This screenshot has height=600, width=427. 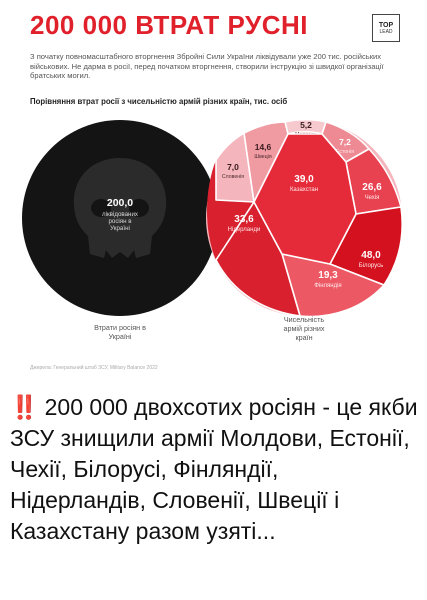 I want to click on losses-label: ліквідованих, so click(x=120, y=214).